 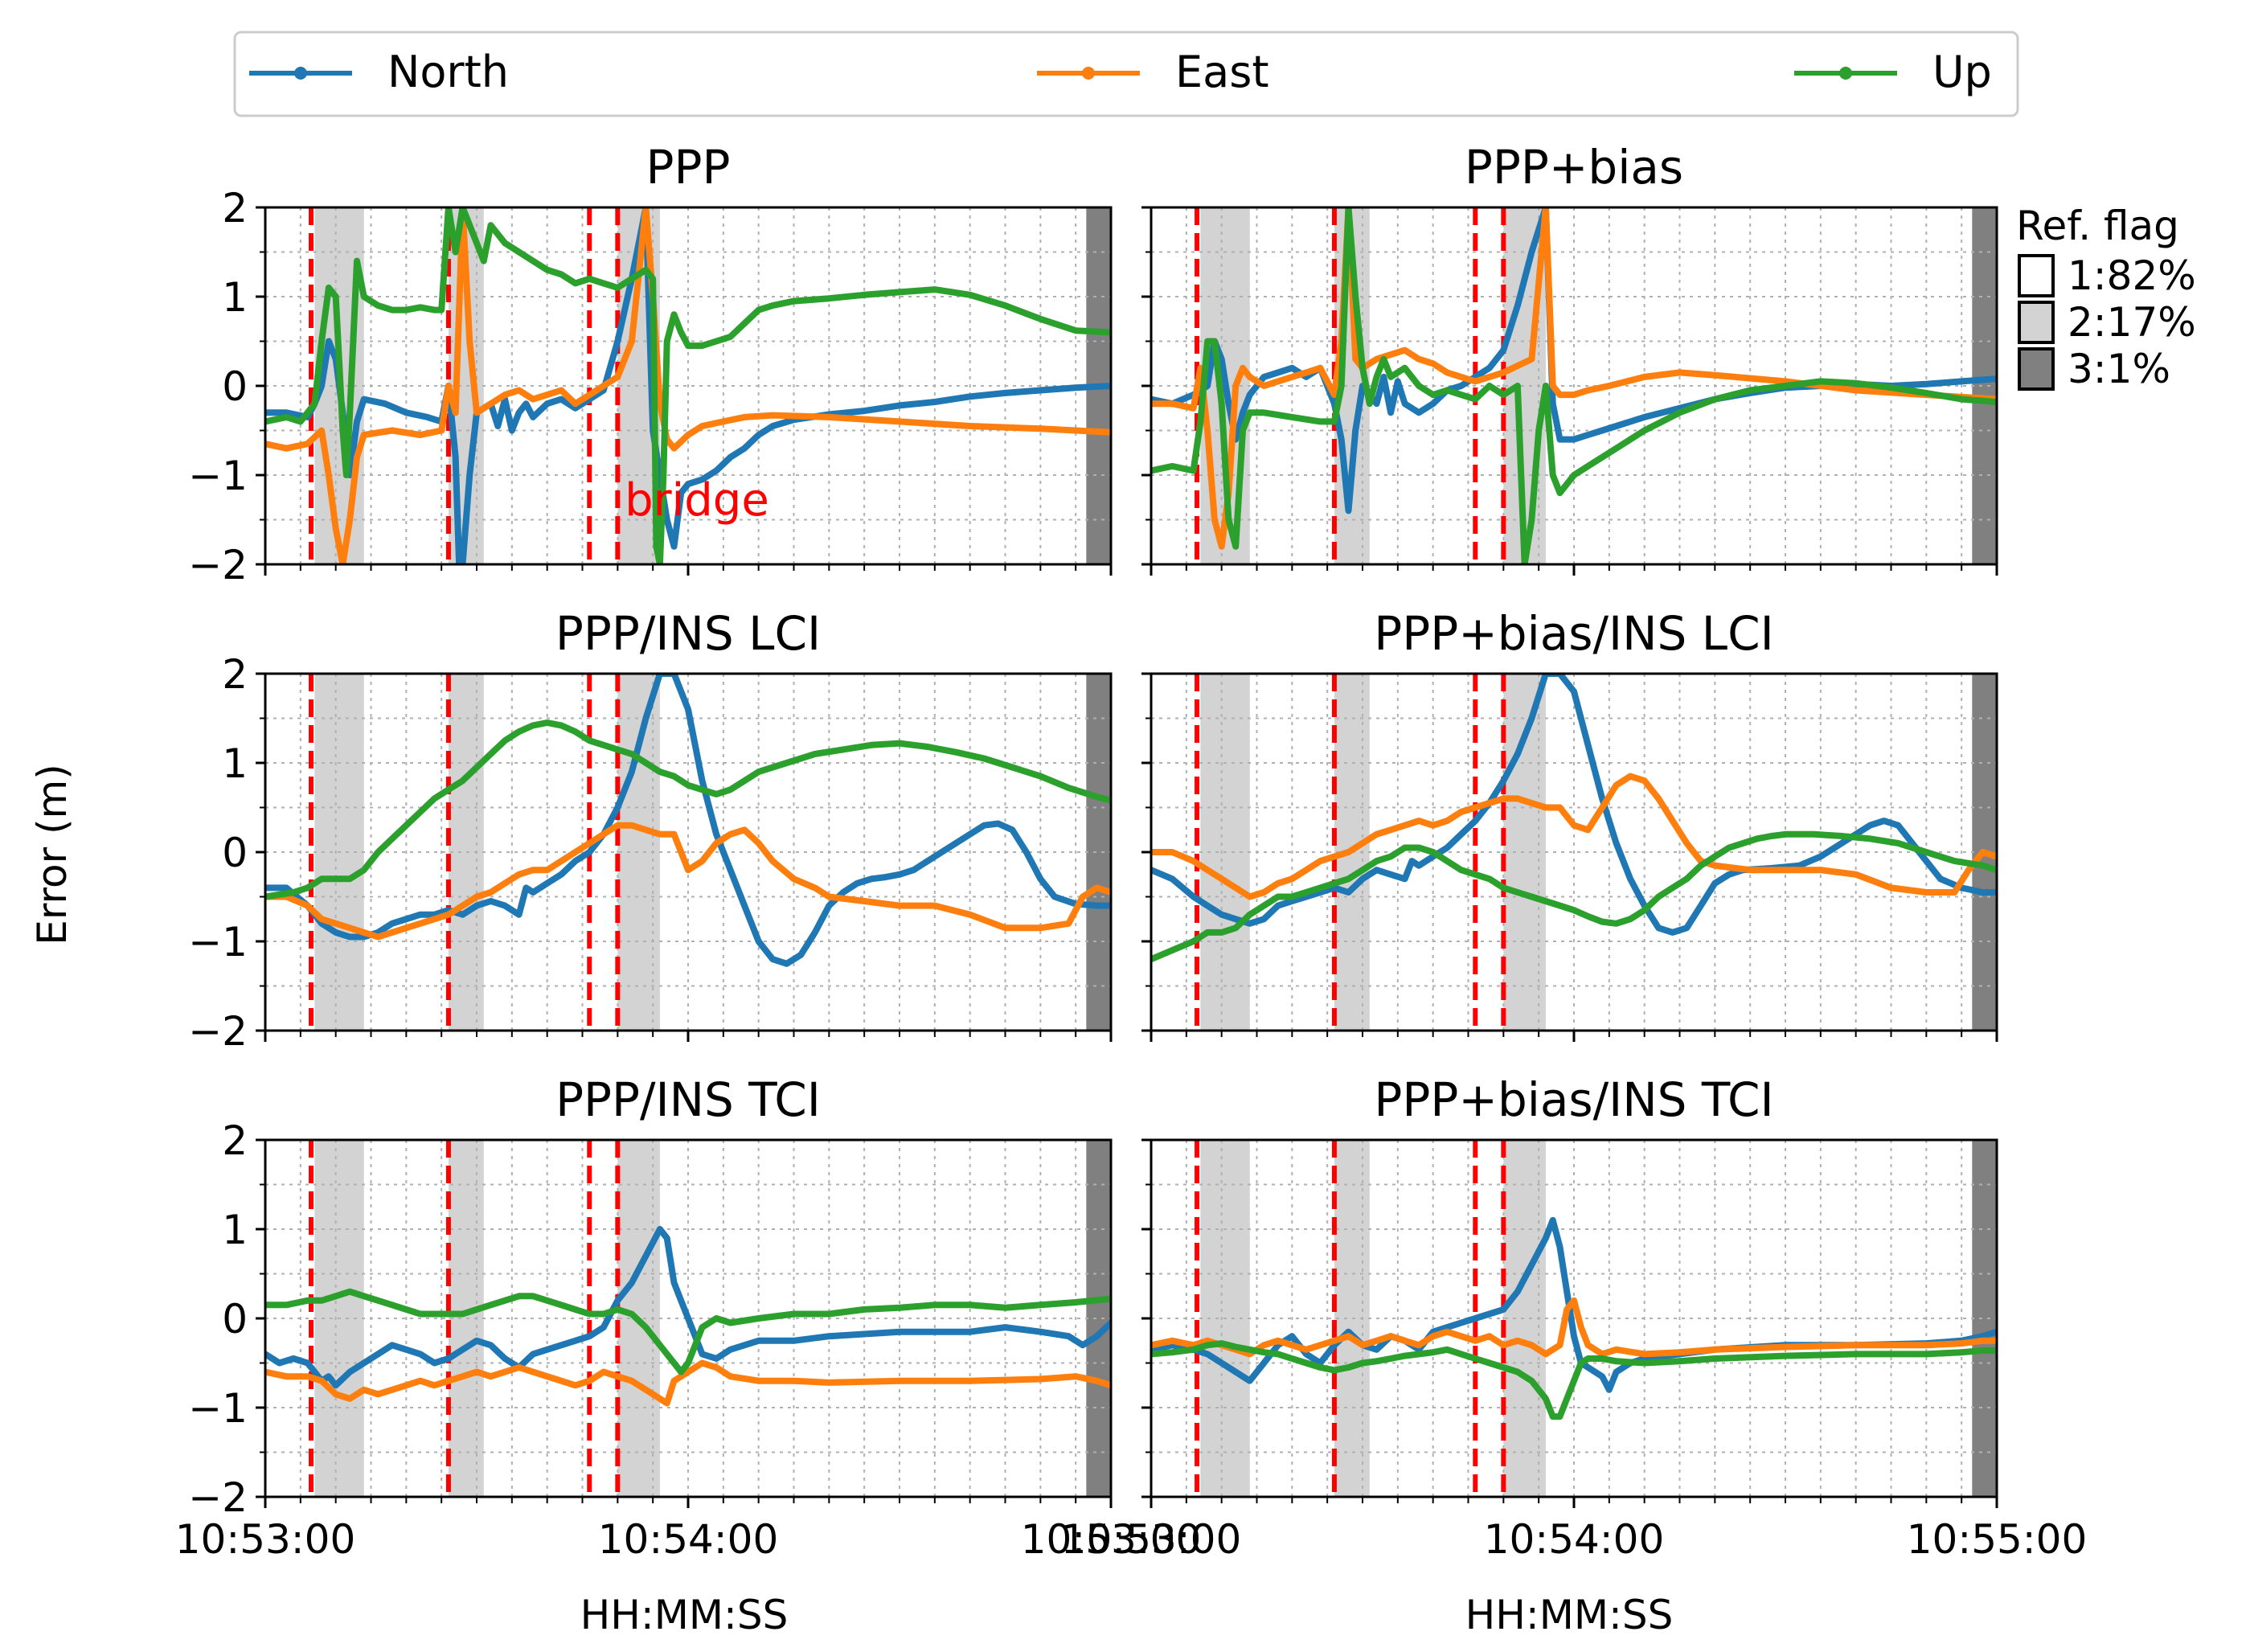 I want to click on legend-label-north: North, so click(x=448, y=72).